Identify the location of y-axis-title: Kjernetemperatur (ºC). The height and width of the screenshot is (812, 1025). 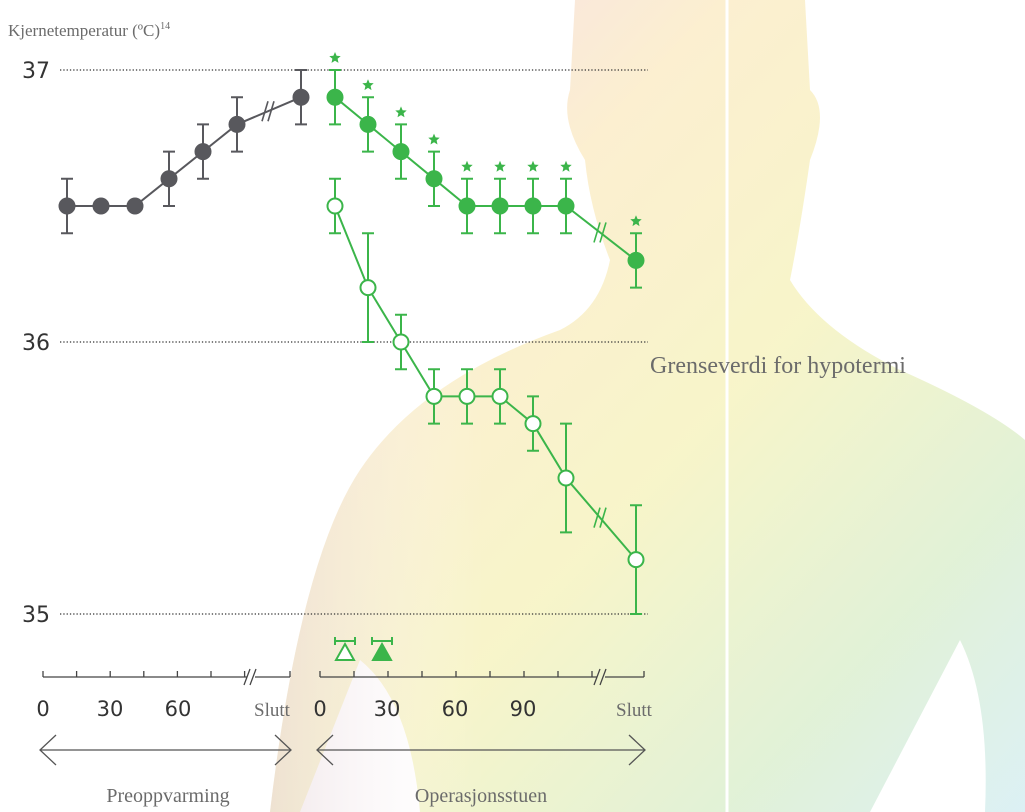
(84, 30).